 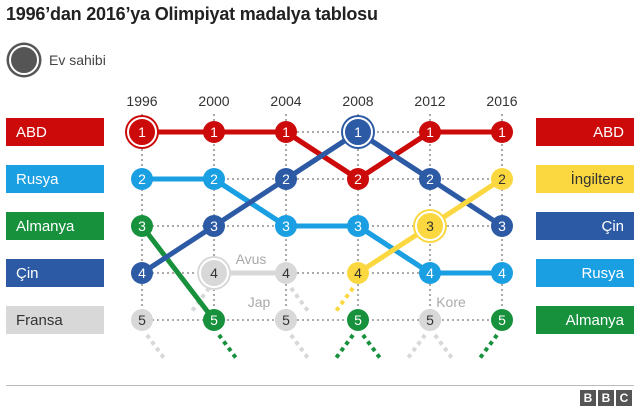 What do you see at coordinates (612, 226) in the screenshot?
I see `team-label-right: Çin` at bounding box center [612, 226].